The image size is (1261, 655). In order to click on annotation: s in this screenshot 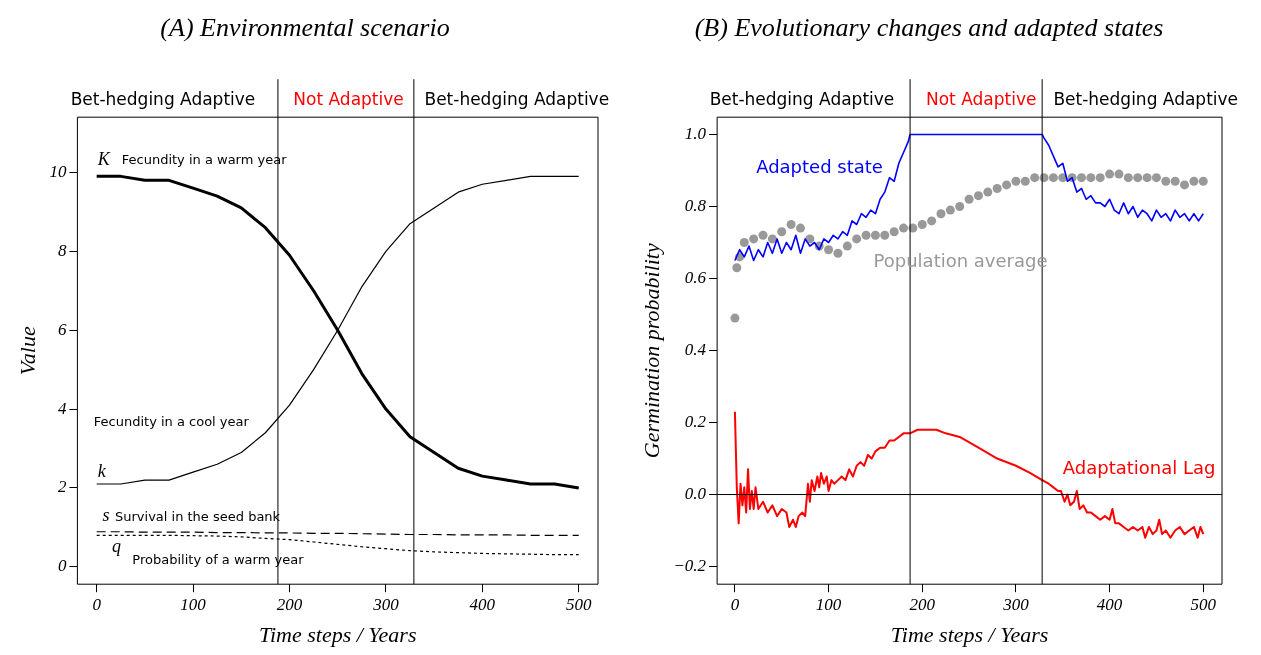, I will do `click(106, 515)`.